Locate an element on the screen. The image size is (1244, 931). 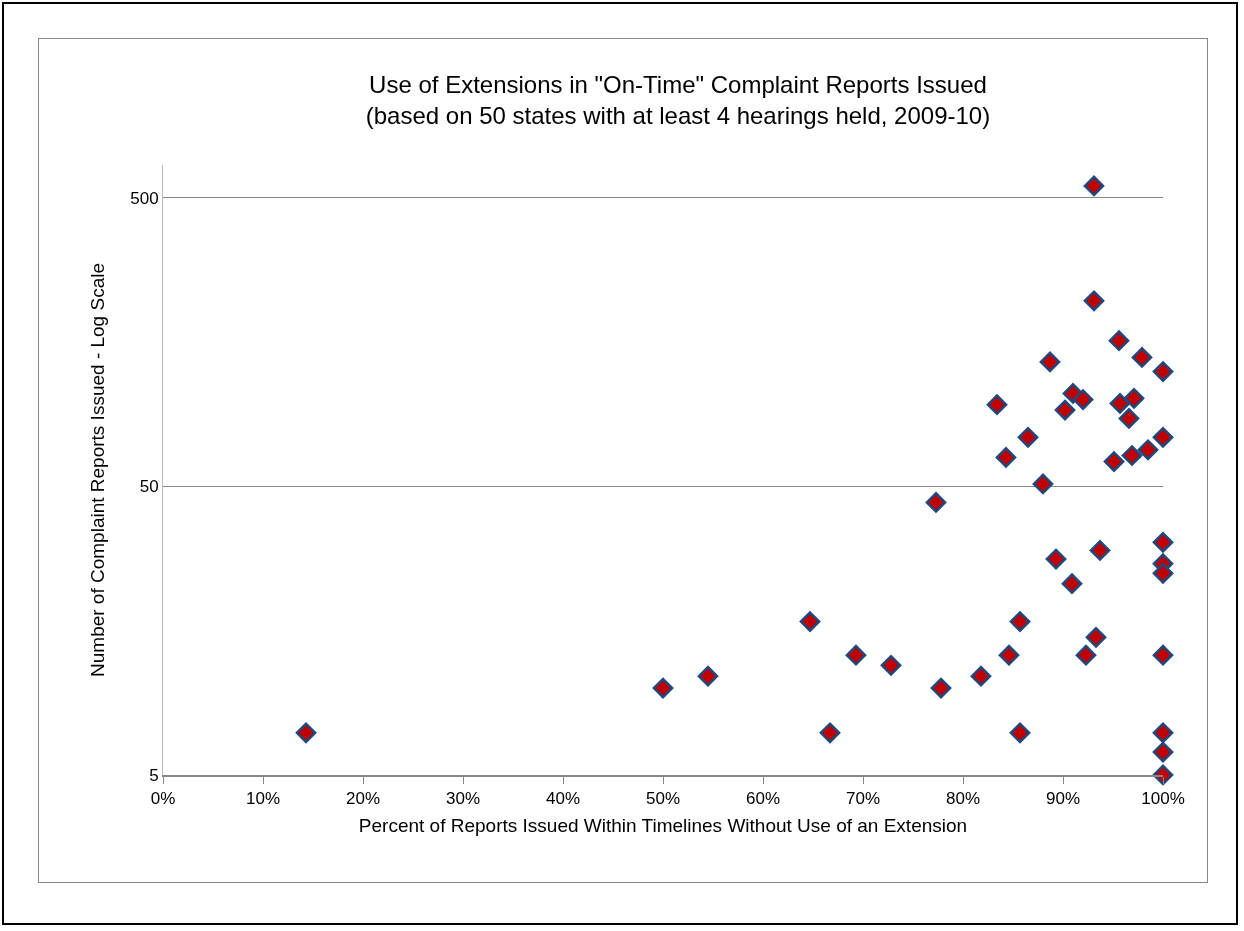
x-tick-label: 0% is located at coordinates (163, 799).